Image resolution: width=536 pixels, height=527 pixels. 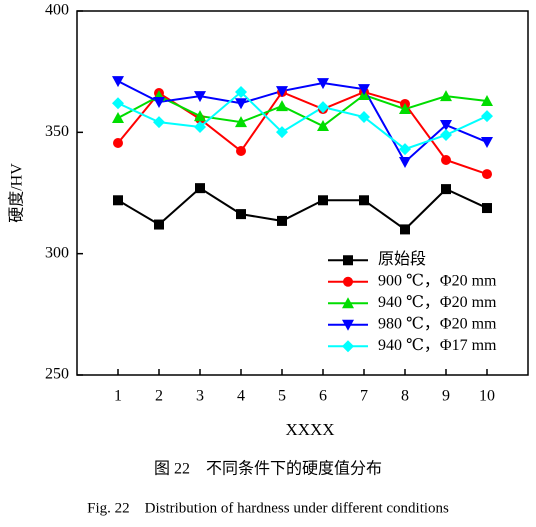 I want to click on x-tick-label: 3, so click(x=200, y=396).